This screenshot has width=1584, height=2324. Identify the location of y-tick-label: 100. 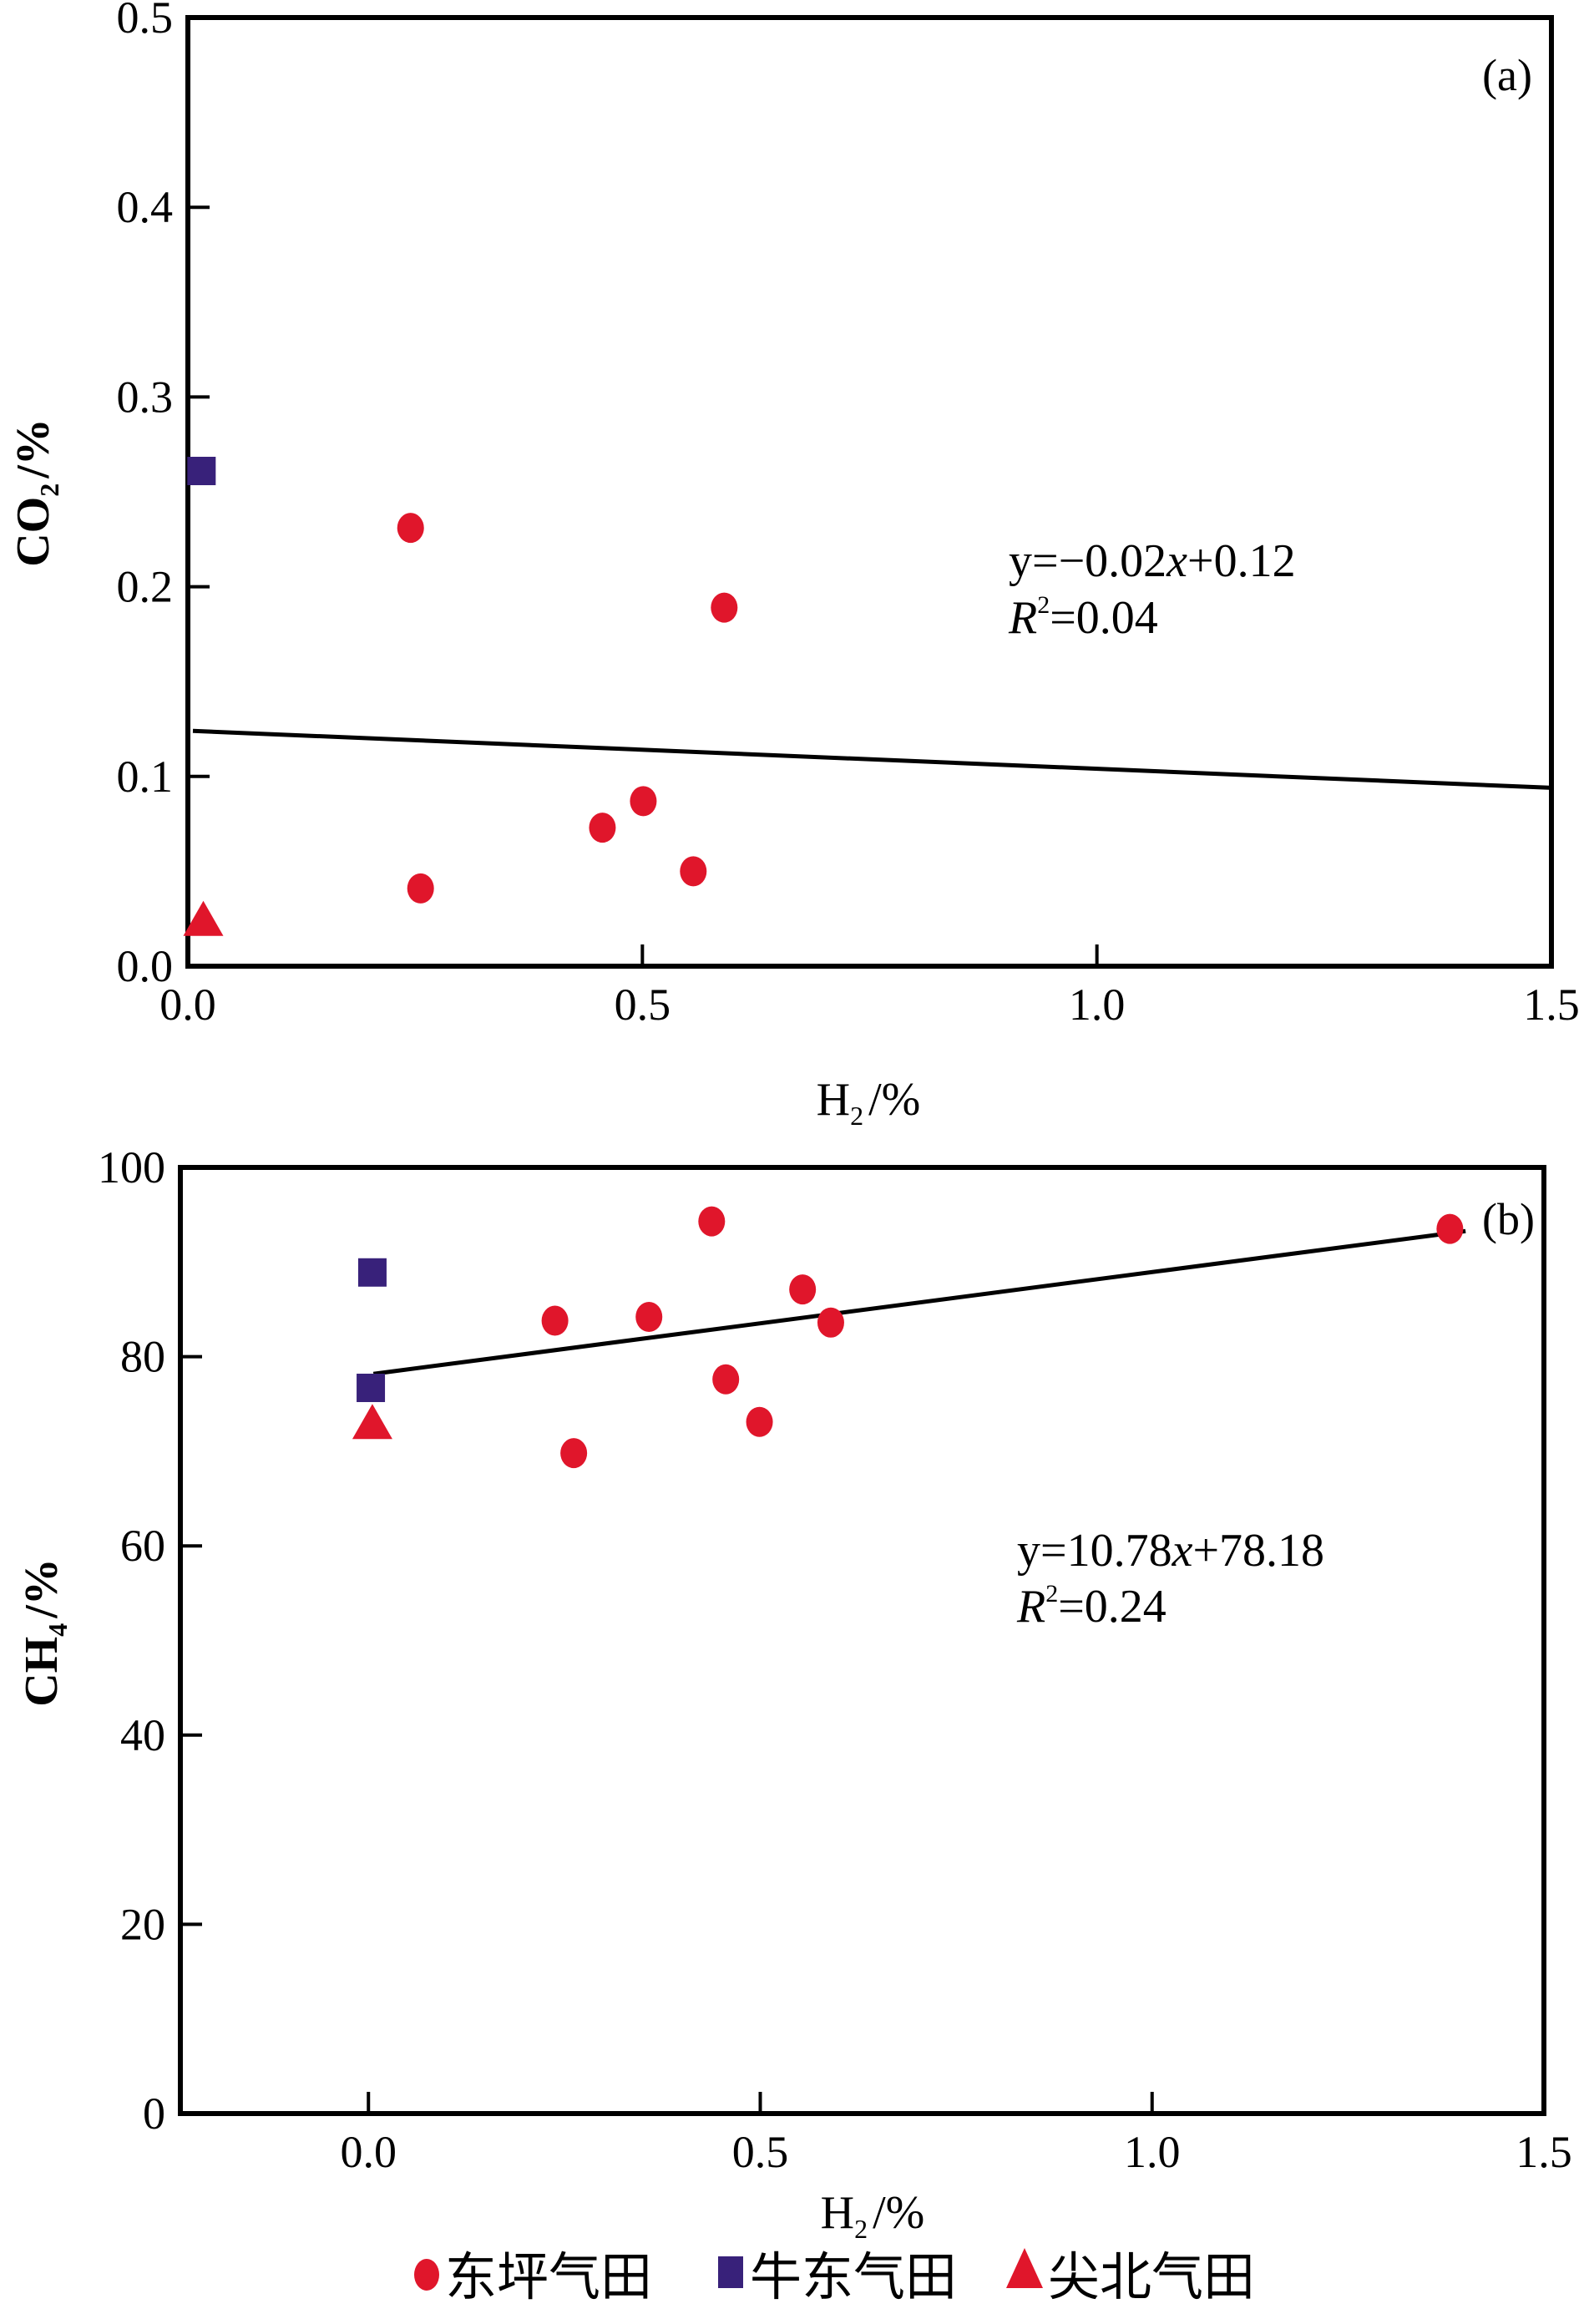
(131, 1167).